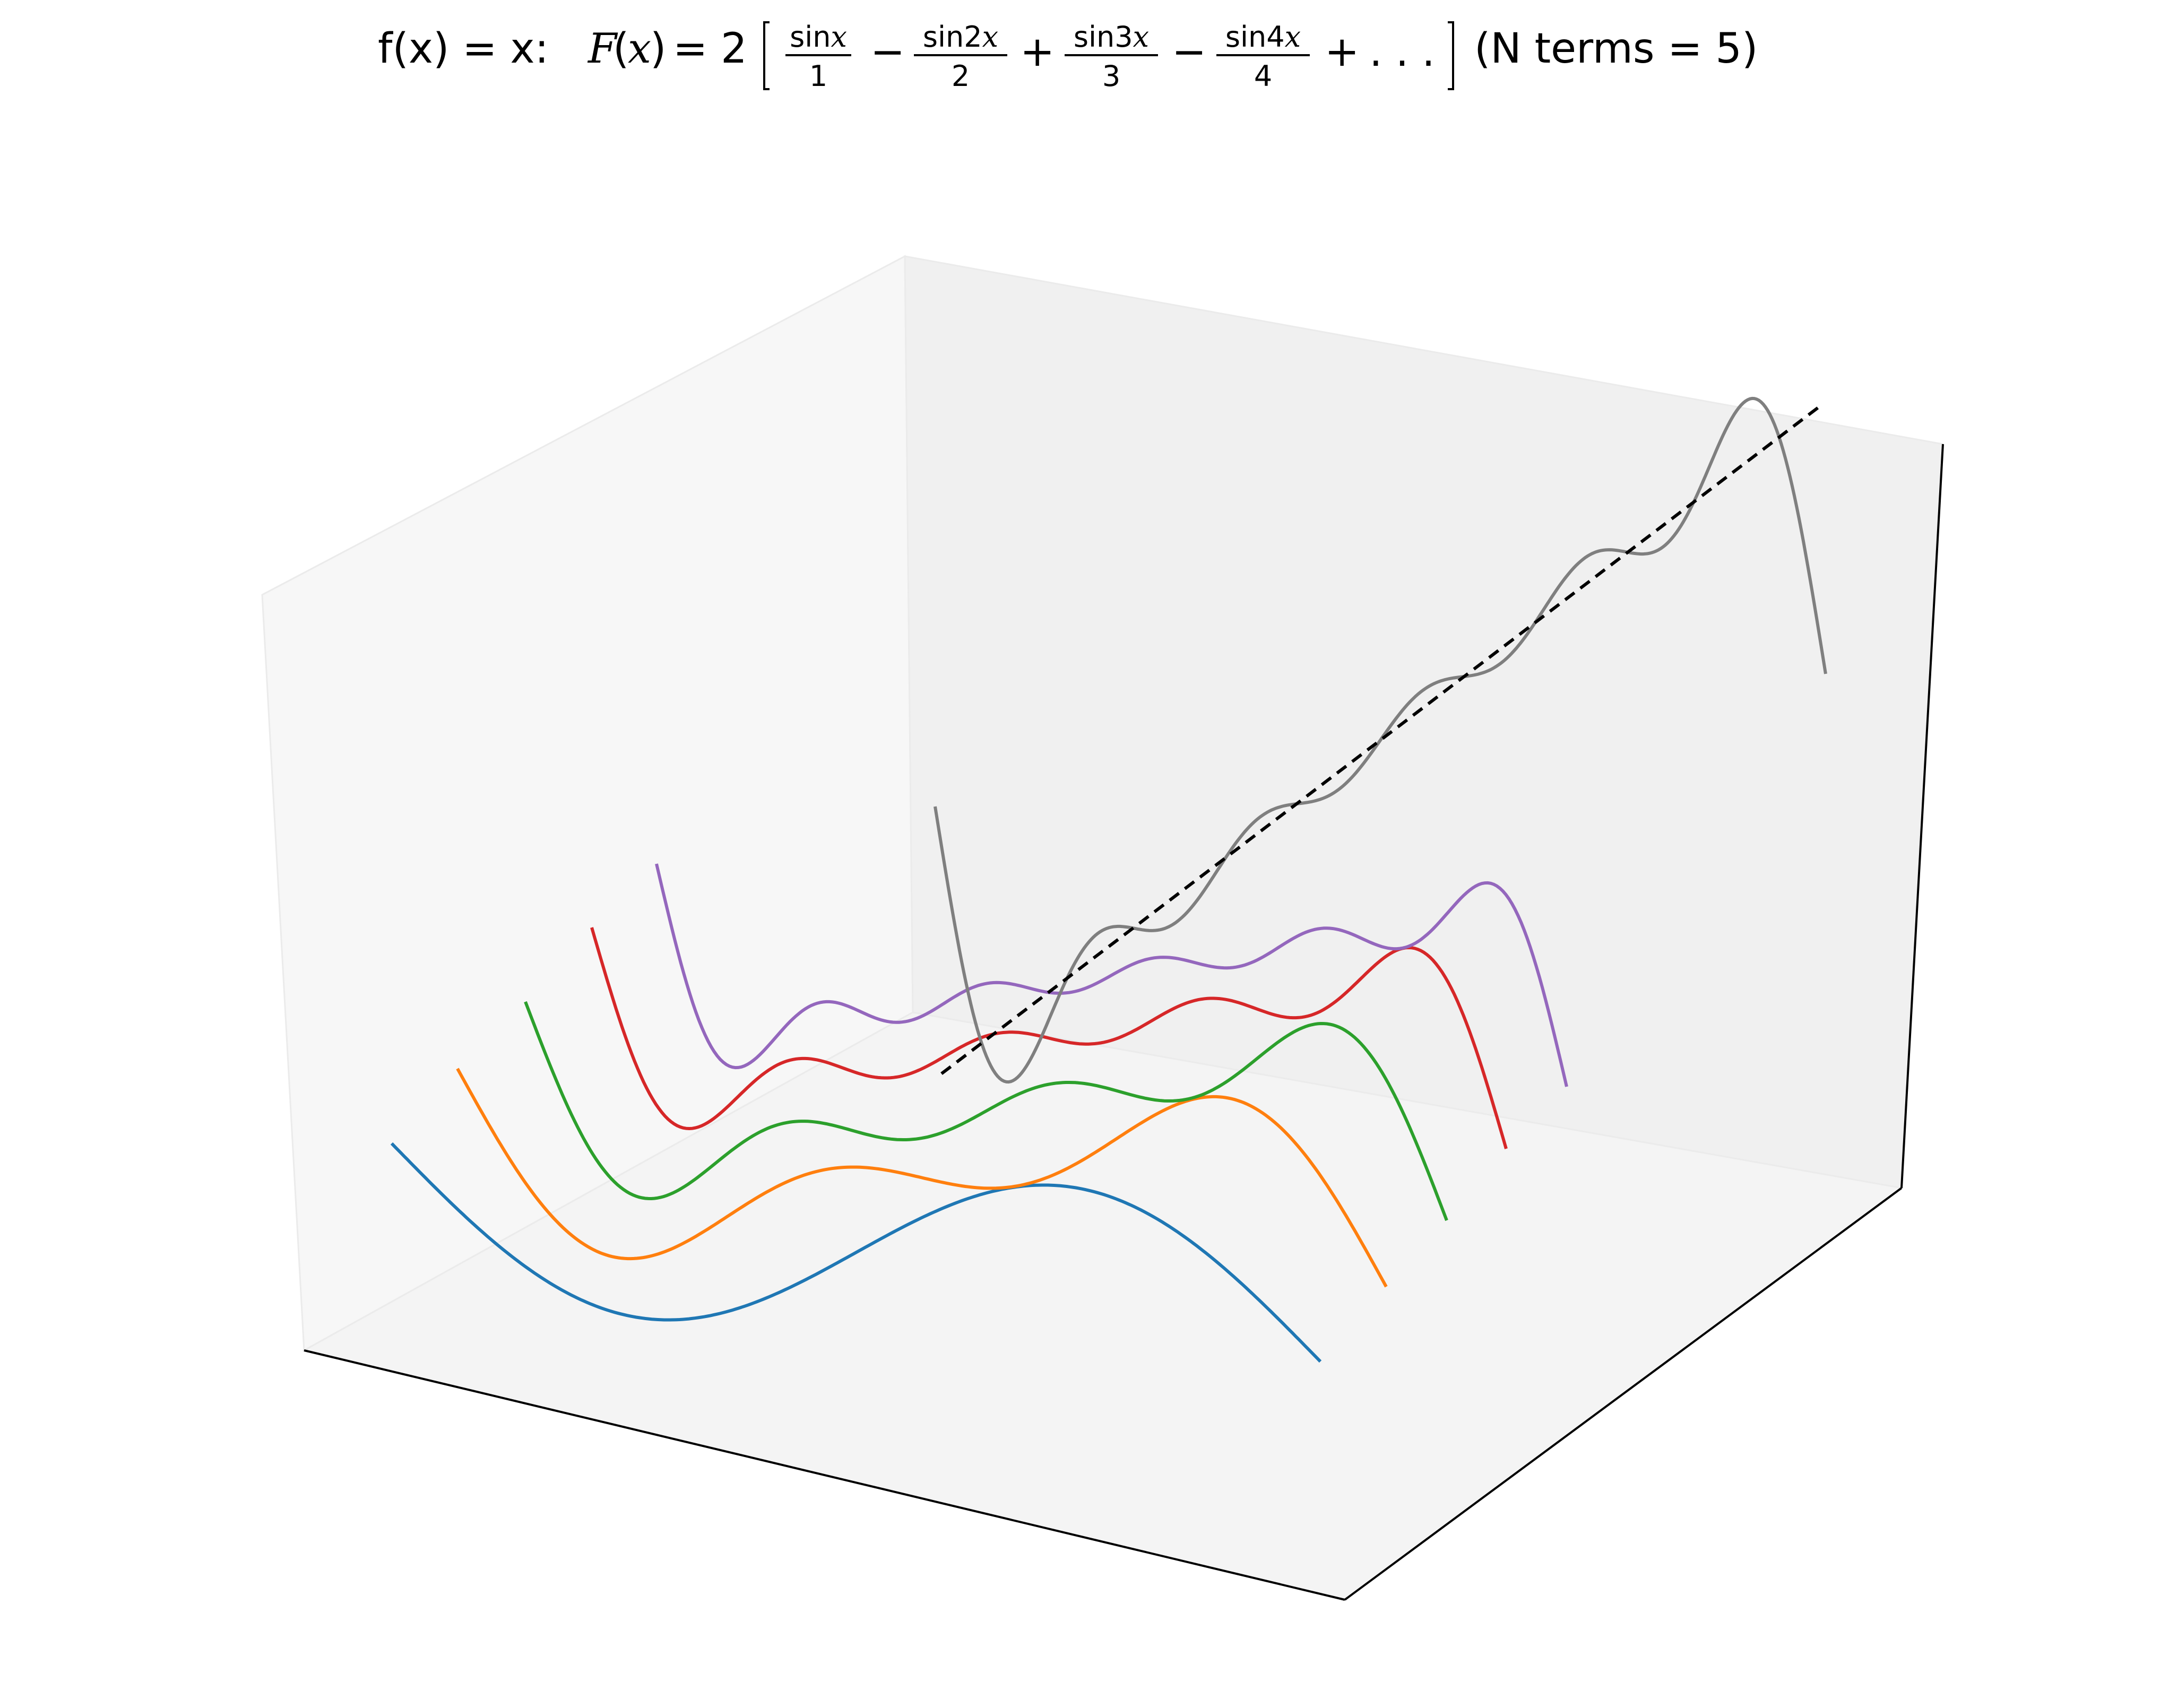  What do you see at coordinates (818, 37) in the screenshot?
I see `svg-text: sinx` at bounding box center [818, 37].